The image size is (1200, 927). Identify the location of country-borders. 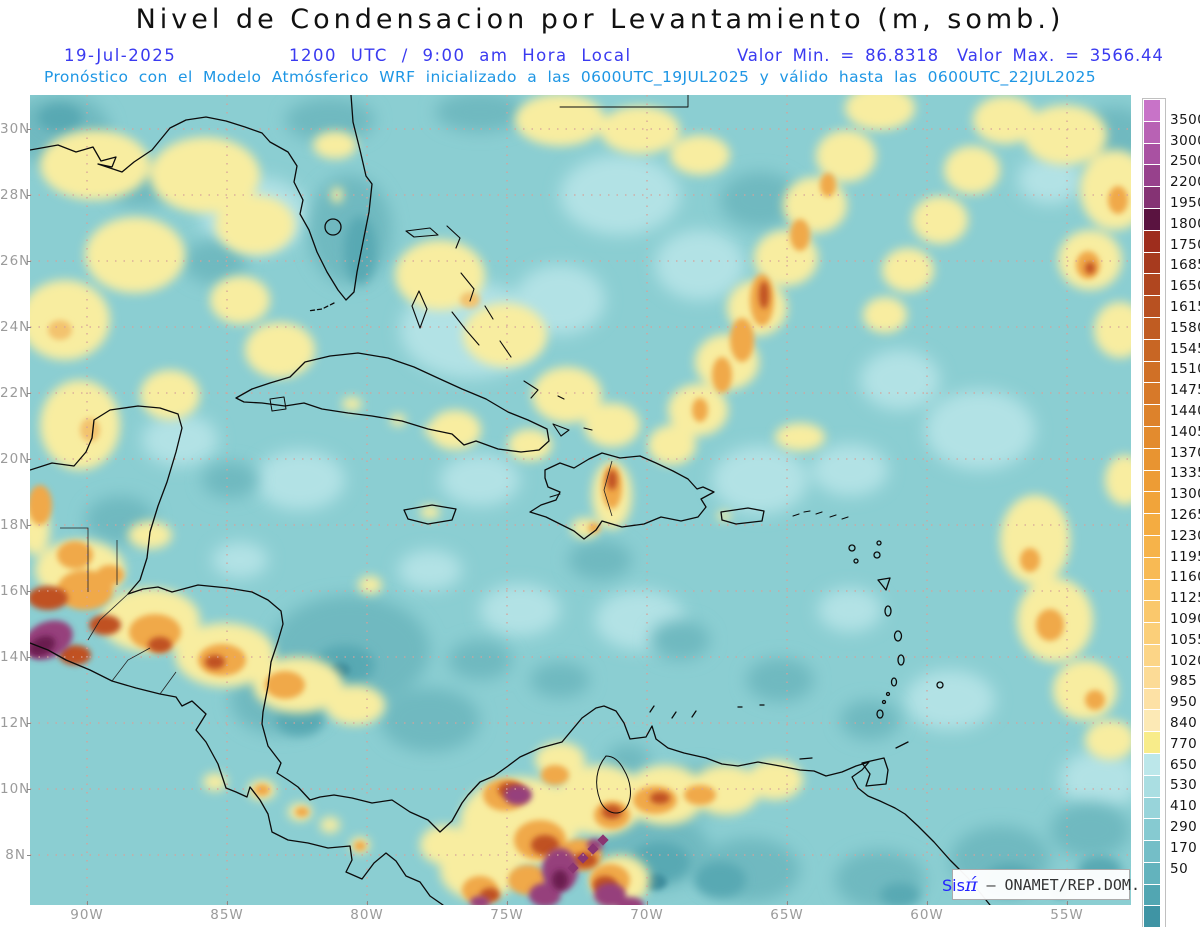
(336, 577).